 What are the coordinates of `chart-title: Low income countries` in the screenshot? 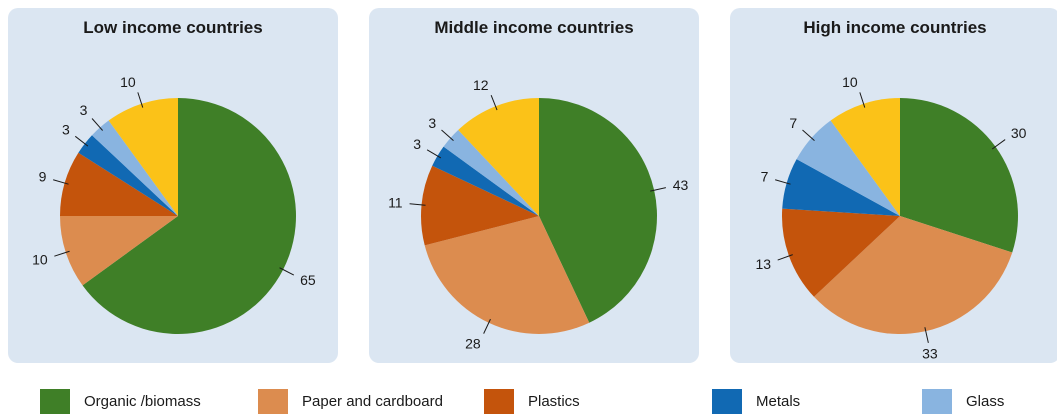 It's located at (173, 27).